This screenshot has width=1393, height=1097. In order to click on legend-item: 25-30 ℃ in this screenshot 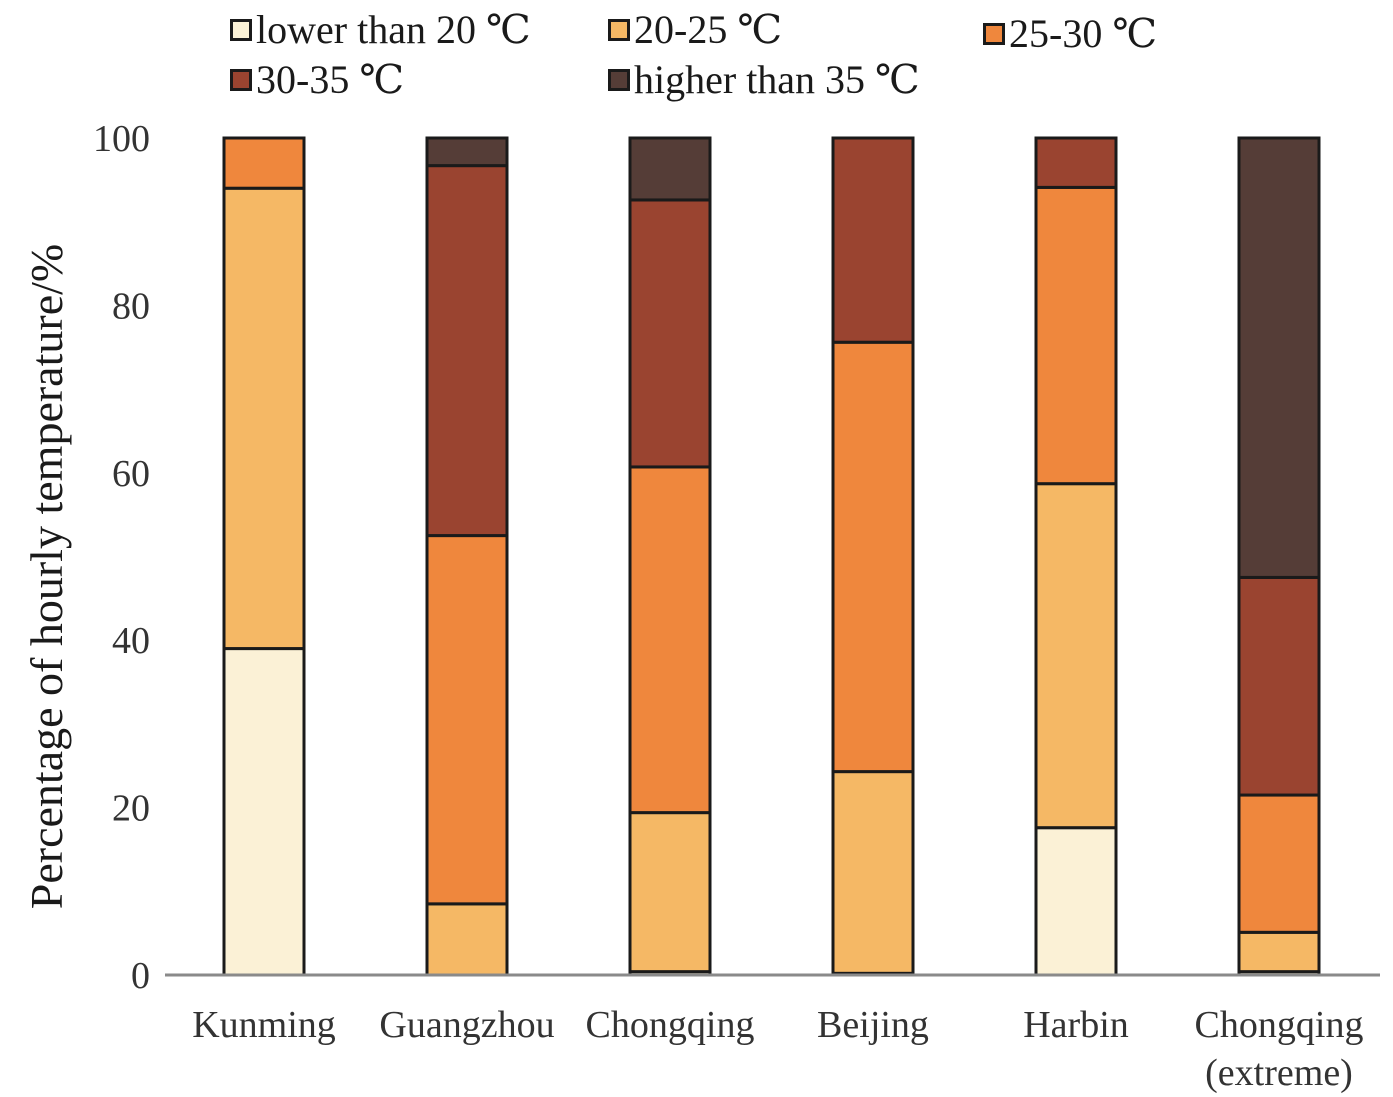, I will do `click(1070, 34)`.